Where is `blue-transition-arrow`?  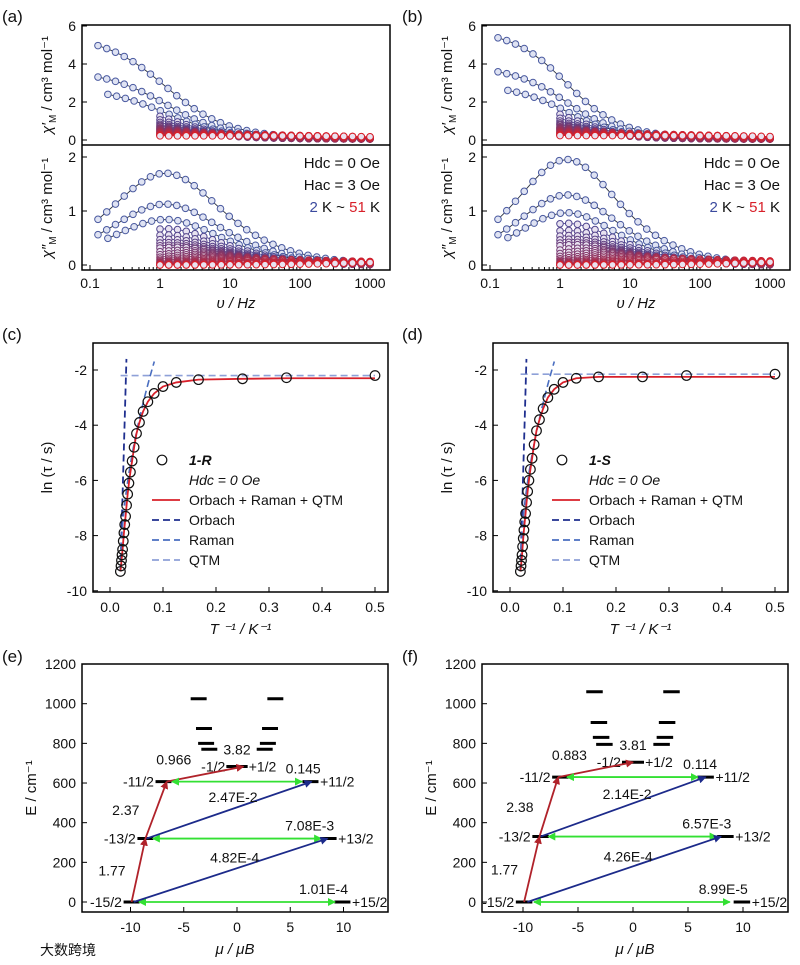 blue-transition-arrow is located at coordinates (623, 806).